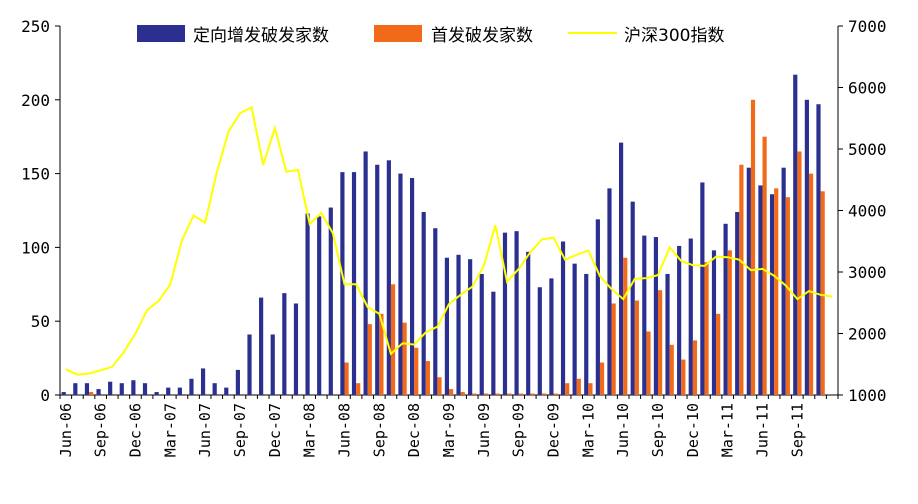  Describe the element at coordinates (35, 26) in the screenshot. I see `y-left-tick-label: 250` at that location.